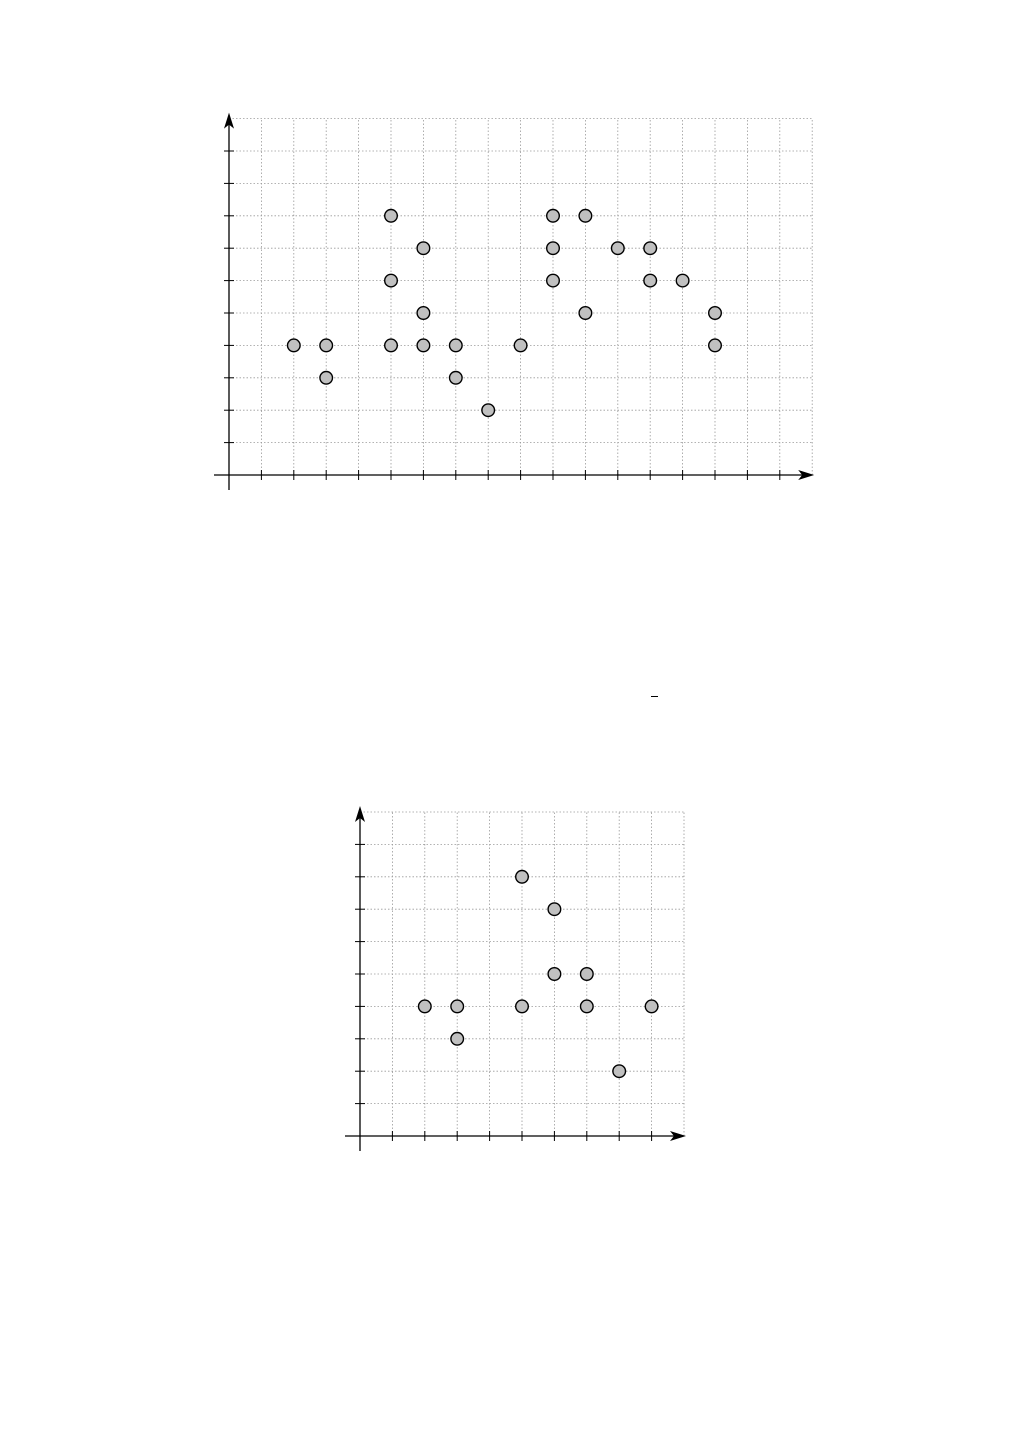 The height and width of the screenshot is (1441, 1009). What do you see at coordinates (654, 696) in the screenshot?
I see `stray-mark` at bounding box center [654, 696].